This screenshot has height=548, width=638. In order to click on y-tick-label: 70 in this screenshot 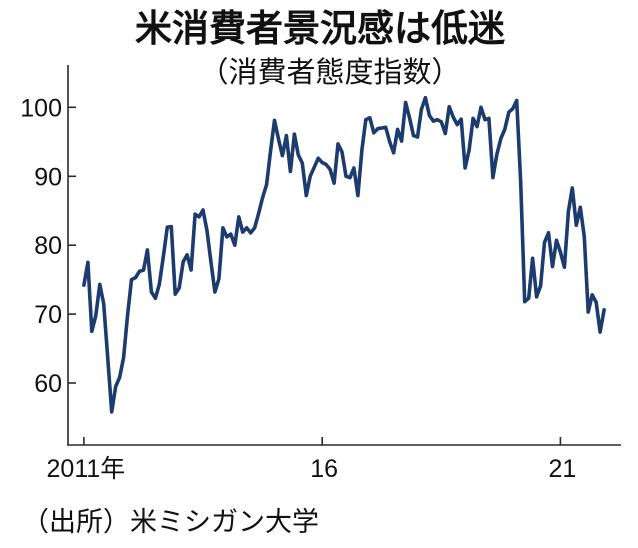, I will do `click(48, 315)`.